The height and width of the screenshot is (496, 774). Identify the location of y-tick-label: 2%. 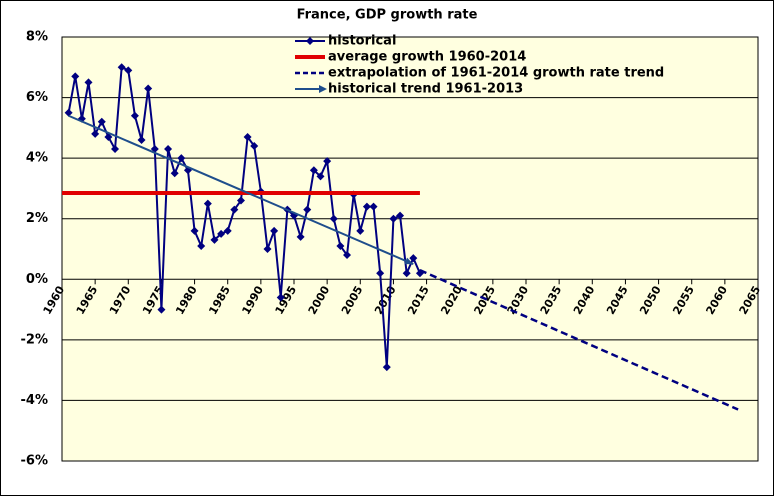
(37, 218).